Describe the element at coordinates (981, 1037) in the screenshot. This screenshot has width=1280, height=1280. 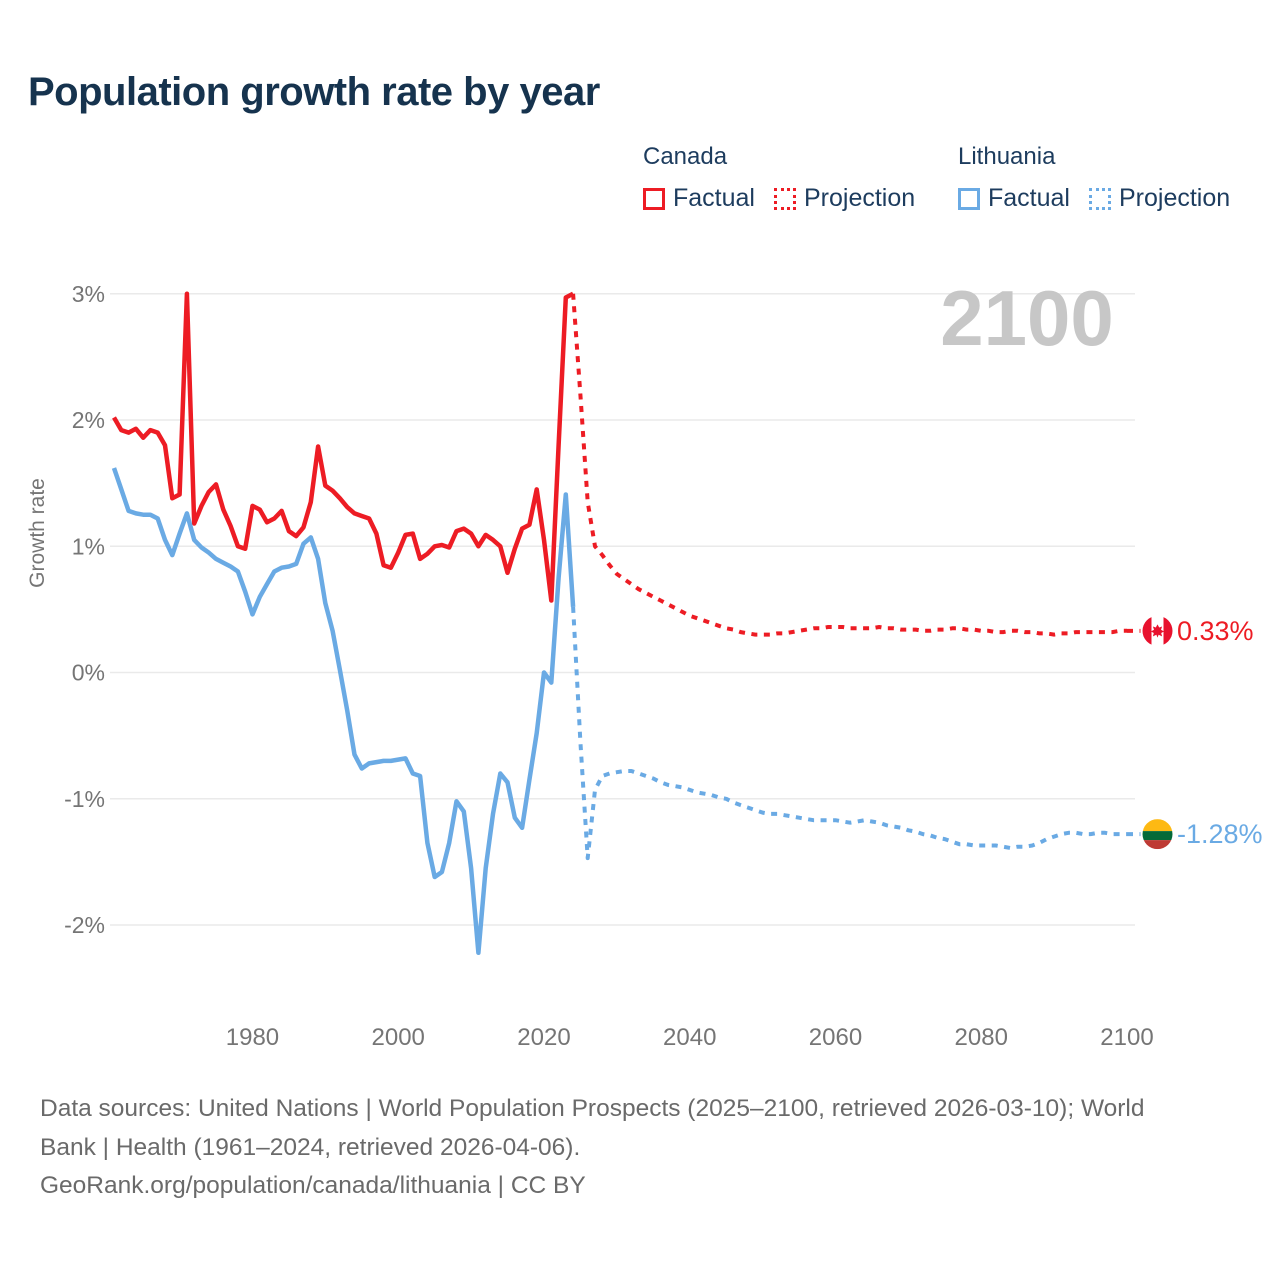
I see `x-tick-label: 2080` at that location.